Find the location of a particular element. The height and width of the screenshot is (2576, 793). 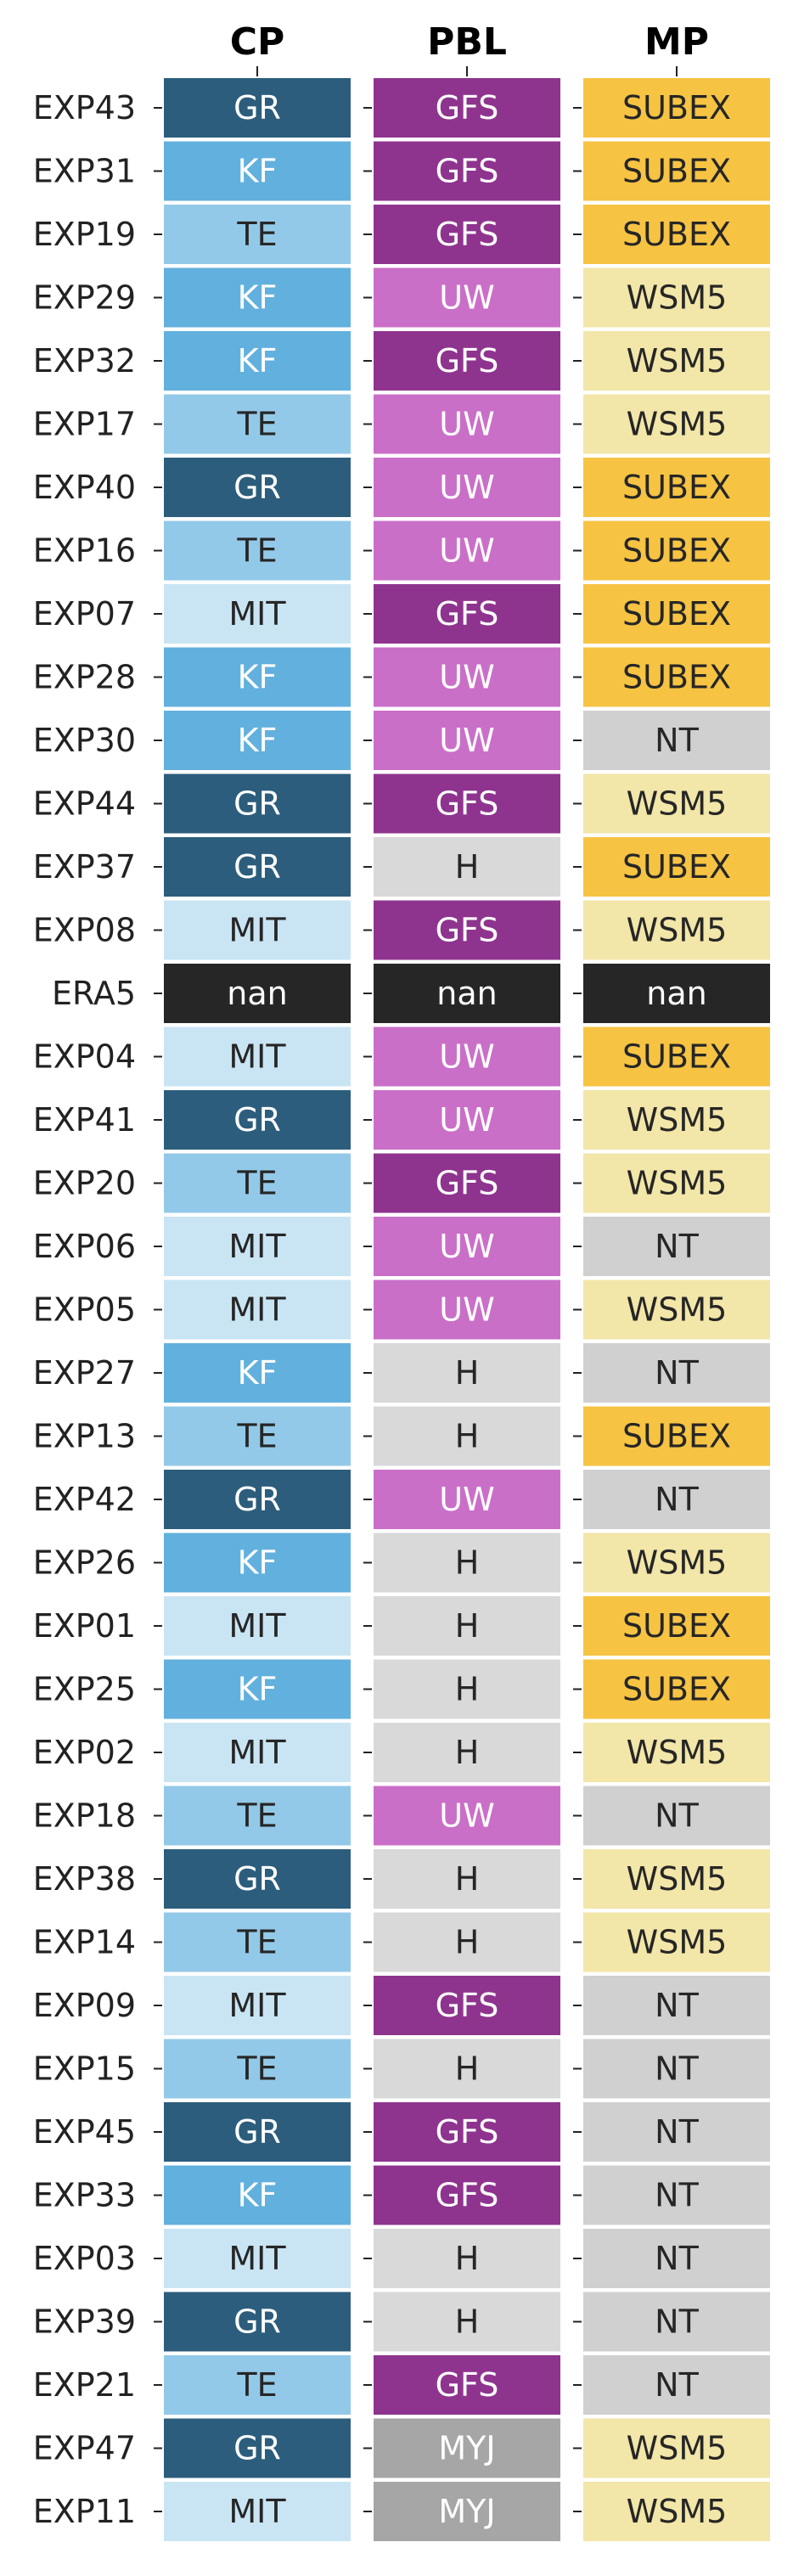

cell-label: TE is located at coordinates (256, 2385).